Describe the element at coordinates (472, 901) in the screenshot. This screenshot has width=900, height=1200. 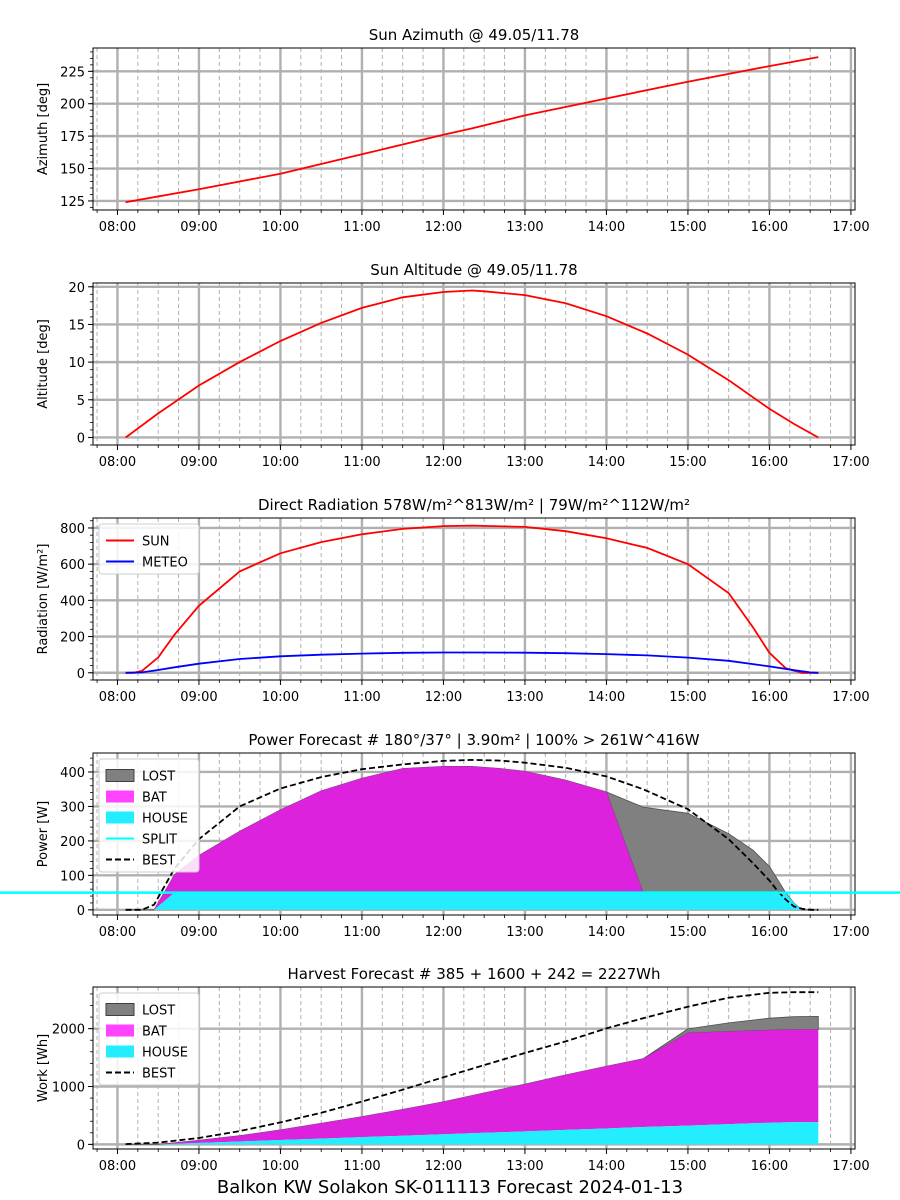
I see `series-house-area` at that location.